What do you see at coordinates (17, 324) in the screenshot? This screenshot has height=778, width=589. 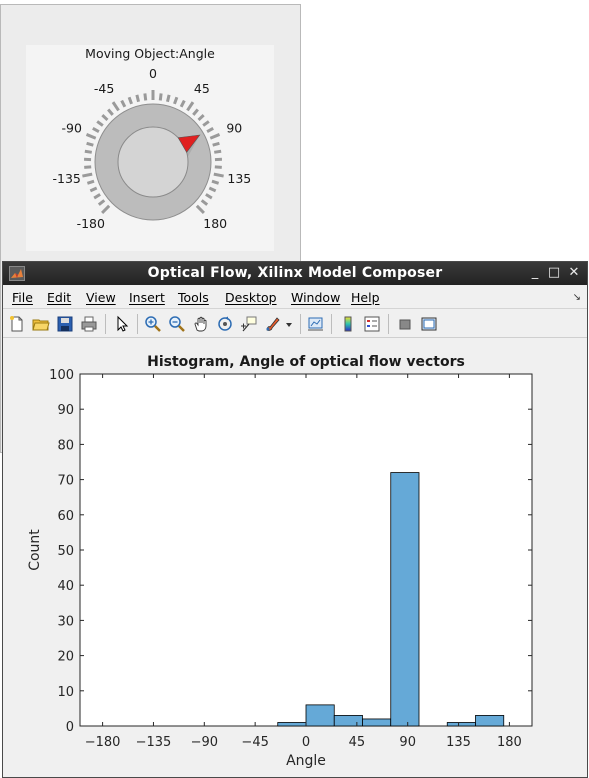 I see `new-figure-icon` at bounding box center [17, 324].